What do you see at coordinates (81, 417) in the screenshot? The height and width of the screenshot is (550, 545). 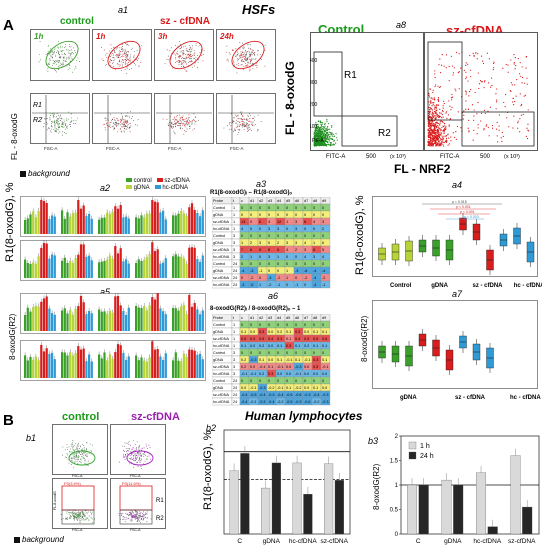 I see `b1-control-label: control` at bounding box center [81, 417].